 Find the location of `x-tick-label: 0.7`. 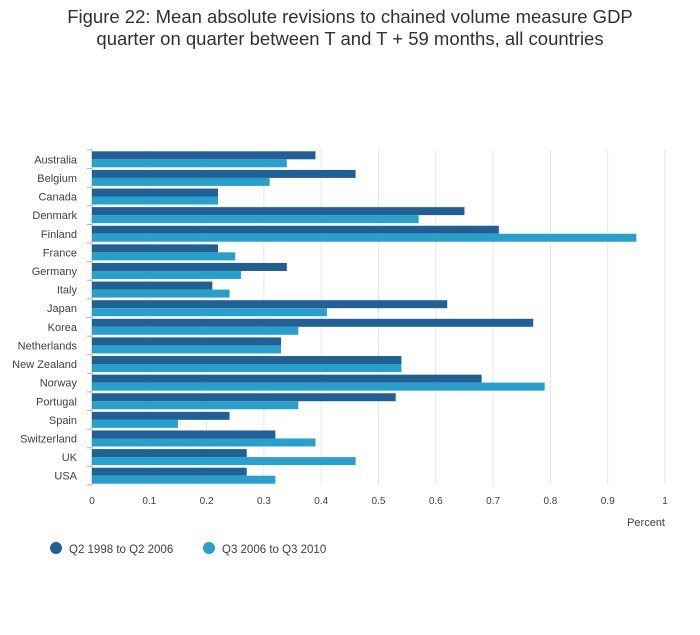

x-tick-label: 0.7 is located at coordinates (493, 501).